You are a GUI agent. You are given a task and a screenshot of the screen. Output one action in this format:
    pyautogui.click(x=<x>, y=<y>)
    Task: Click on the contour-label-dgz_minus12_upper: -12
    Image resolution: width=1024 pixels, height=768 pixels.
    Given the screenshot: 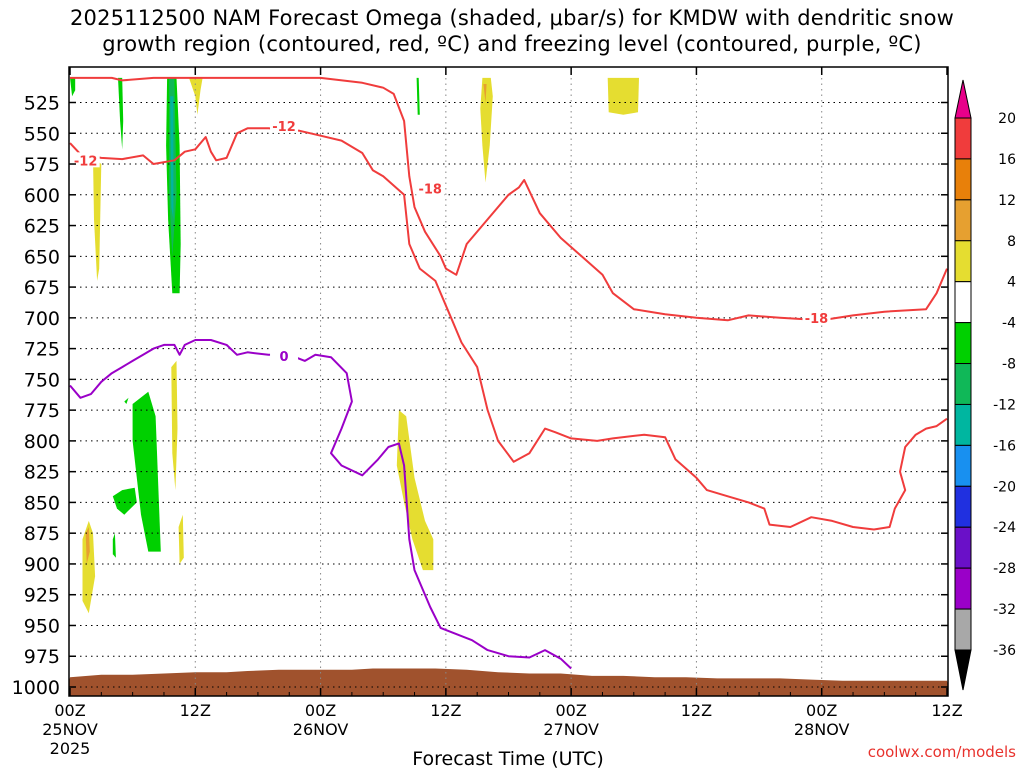 What is the action you would take?
    pyautogui.click(x=86, y=161)
    